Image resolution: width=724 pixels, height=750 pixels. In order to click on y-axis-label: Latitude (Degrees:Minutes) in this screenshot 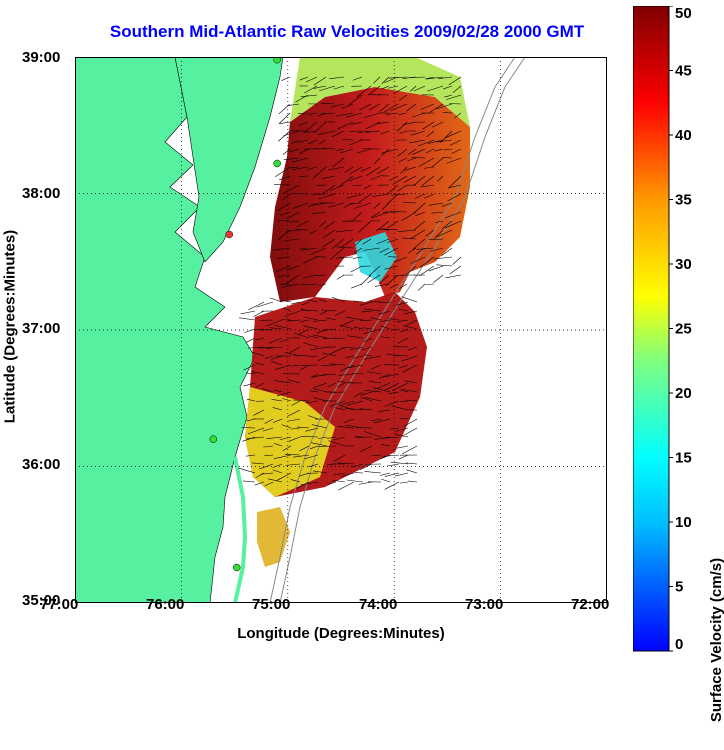, I will do `click(10, 327)`.